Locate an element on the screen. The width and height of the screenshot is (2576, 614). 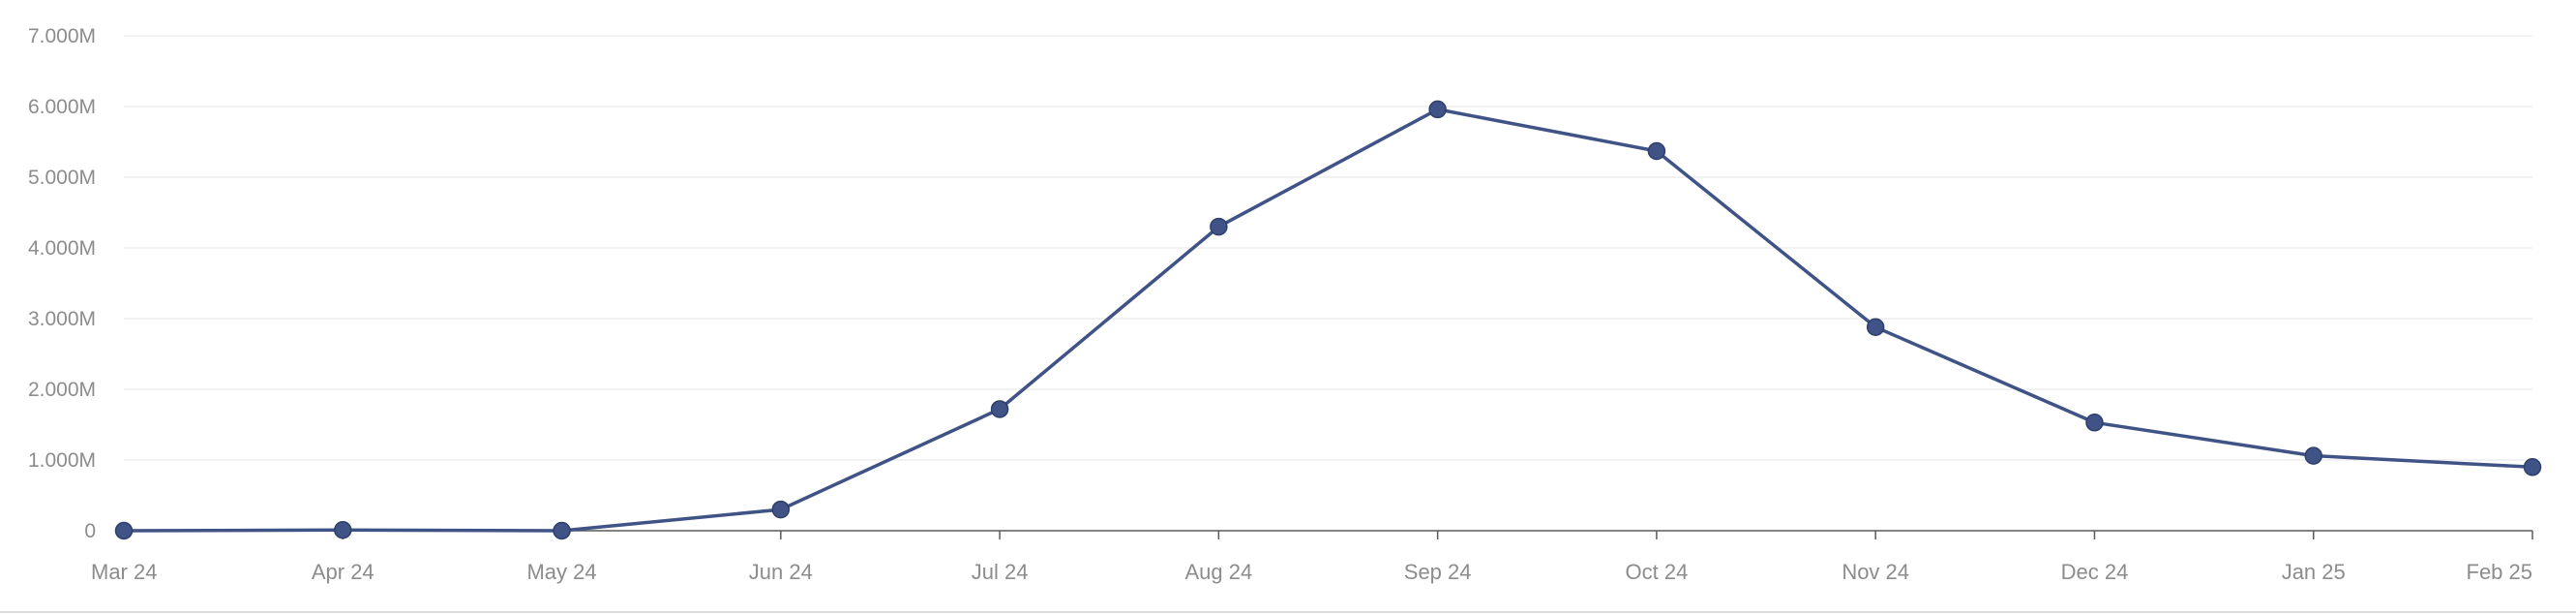
y-tick-label-0: 0 is located at coordinates (90, 531).